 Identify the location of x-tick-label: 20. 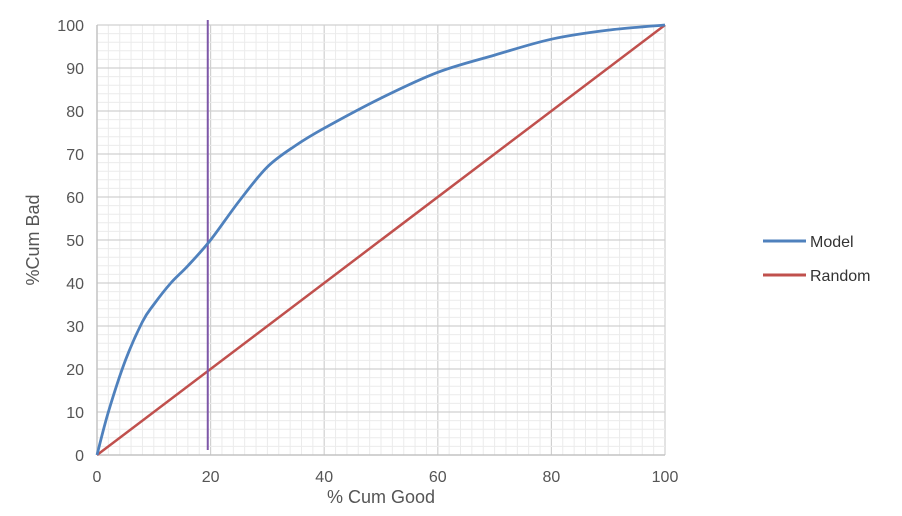
(211, 477).